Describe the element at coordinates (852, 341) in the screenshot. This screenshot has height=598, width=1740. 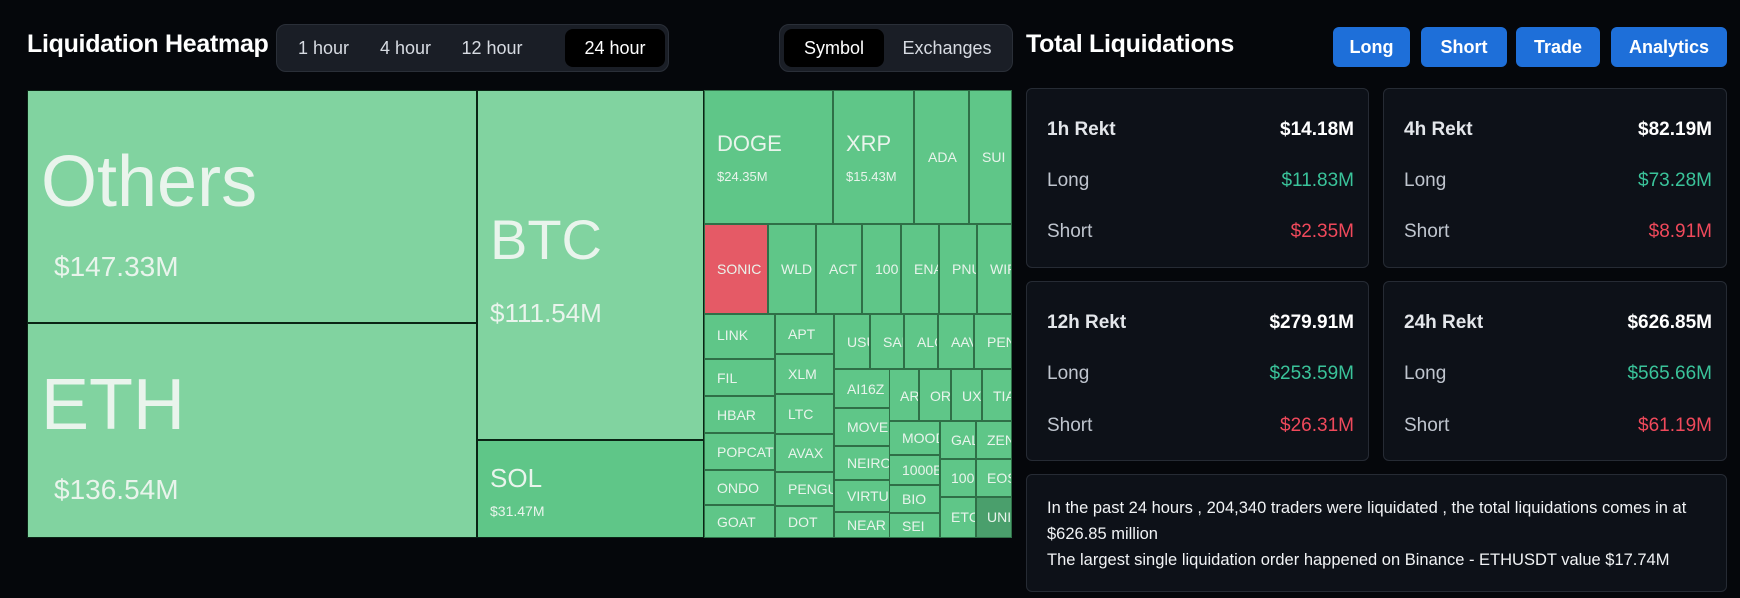
I see `heatmap-tile-usu: USU` at that location.